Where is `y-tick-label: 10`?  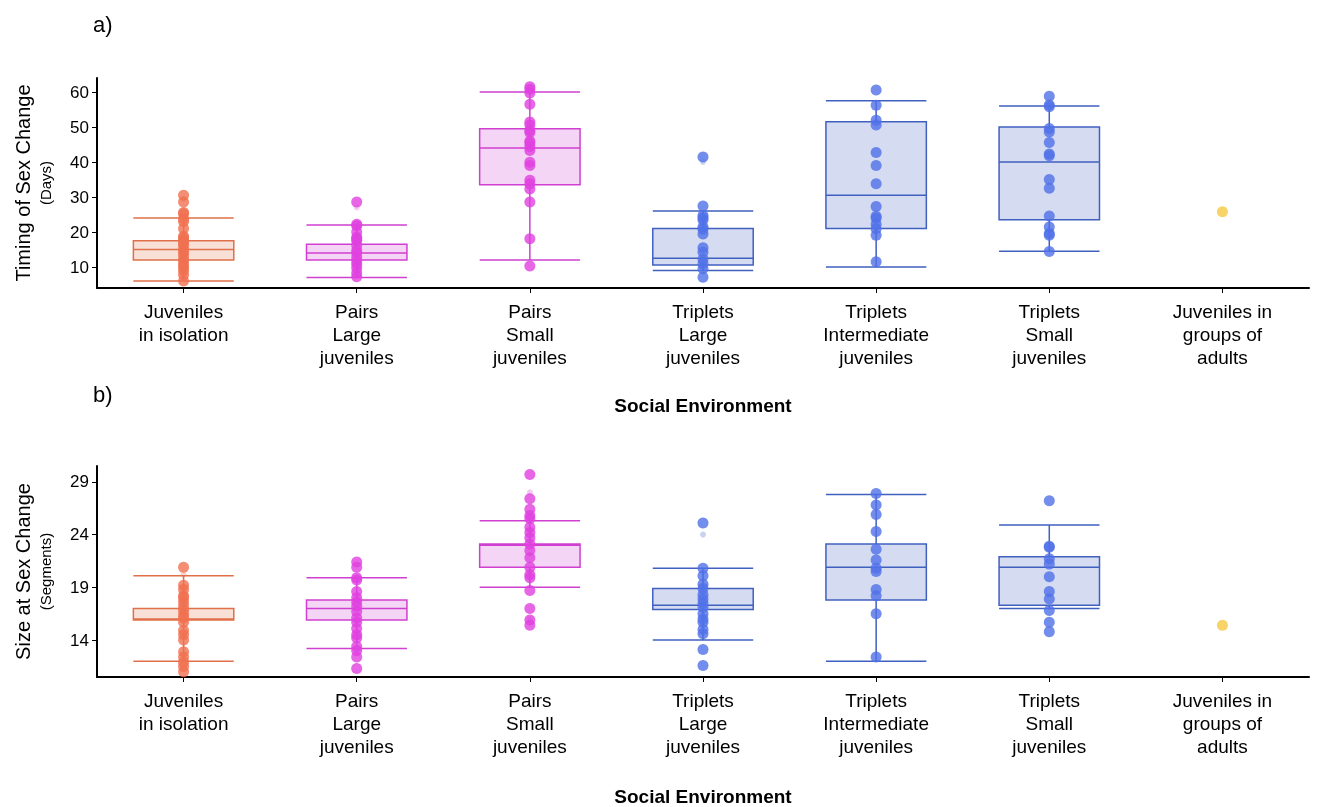 y-tick-label: 10 is located at coordinates (79, 267).